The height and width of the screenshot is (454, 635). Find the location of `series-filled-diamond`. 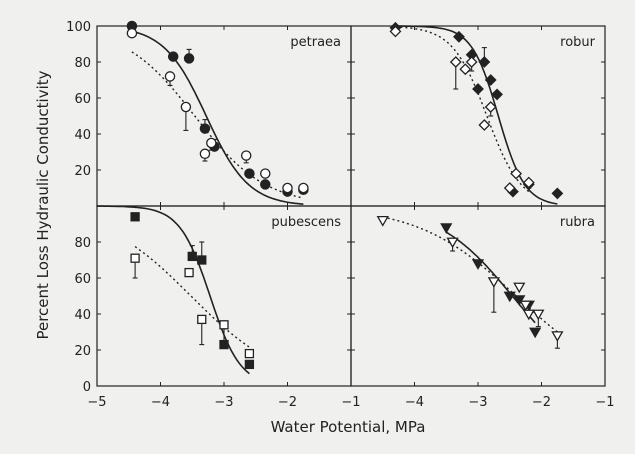

series-filled-diamond is located at coordinates (476, 113).